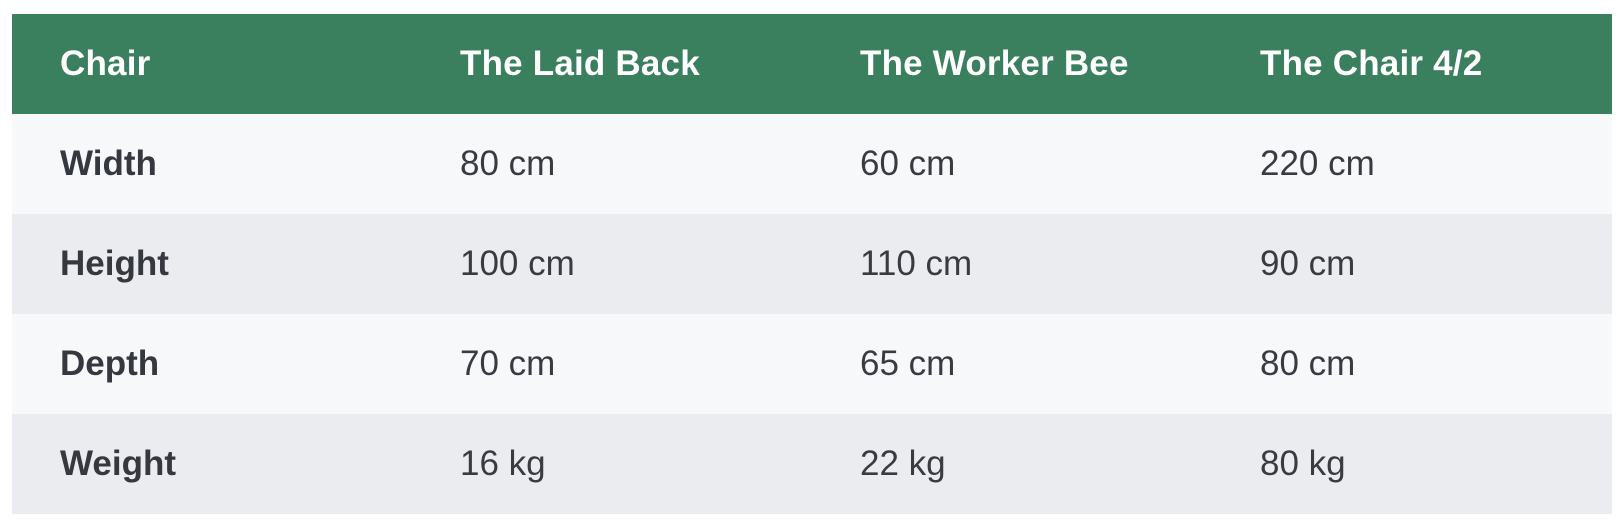  Describe the element at coordinates (580, 63) in the screenshot. I see `header-the-laid-back: The Laid Back` at that location.